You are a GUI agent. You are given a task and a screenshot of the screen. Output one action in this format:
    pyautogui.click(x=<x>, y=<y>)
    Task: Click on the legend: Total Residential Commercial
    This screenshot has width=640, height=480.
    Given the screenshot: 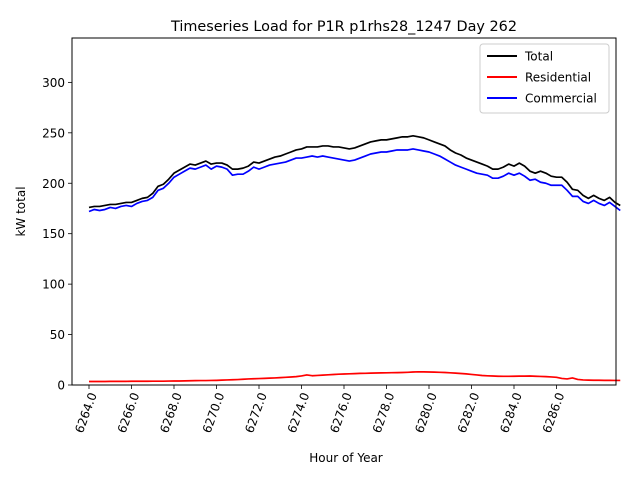 What is the action you would take?
    pyautogui.click(x=544, y=78)
    